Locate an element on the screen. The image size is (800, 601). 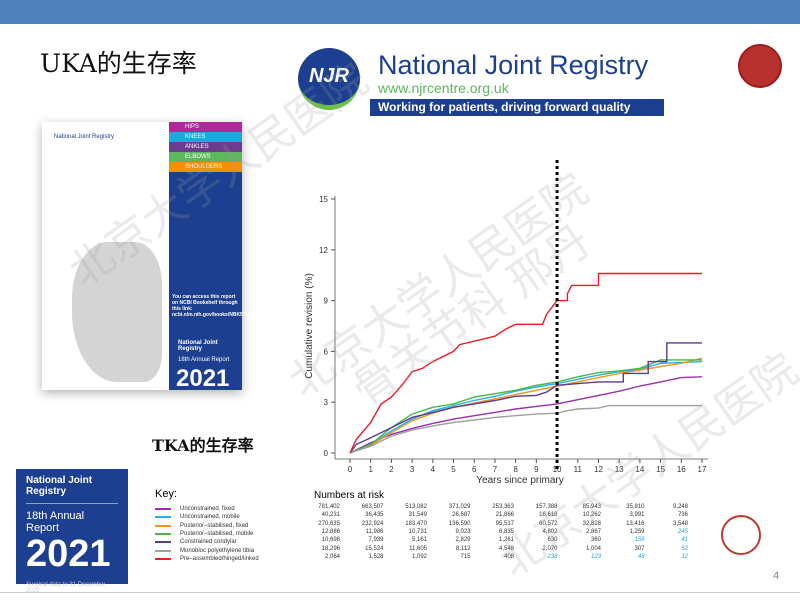
x-tick-label: 13 is located at coordinates (619, 469).